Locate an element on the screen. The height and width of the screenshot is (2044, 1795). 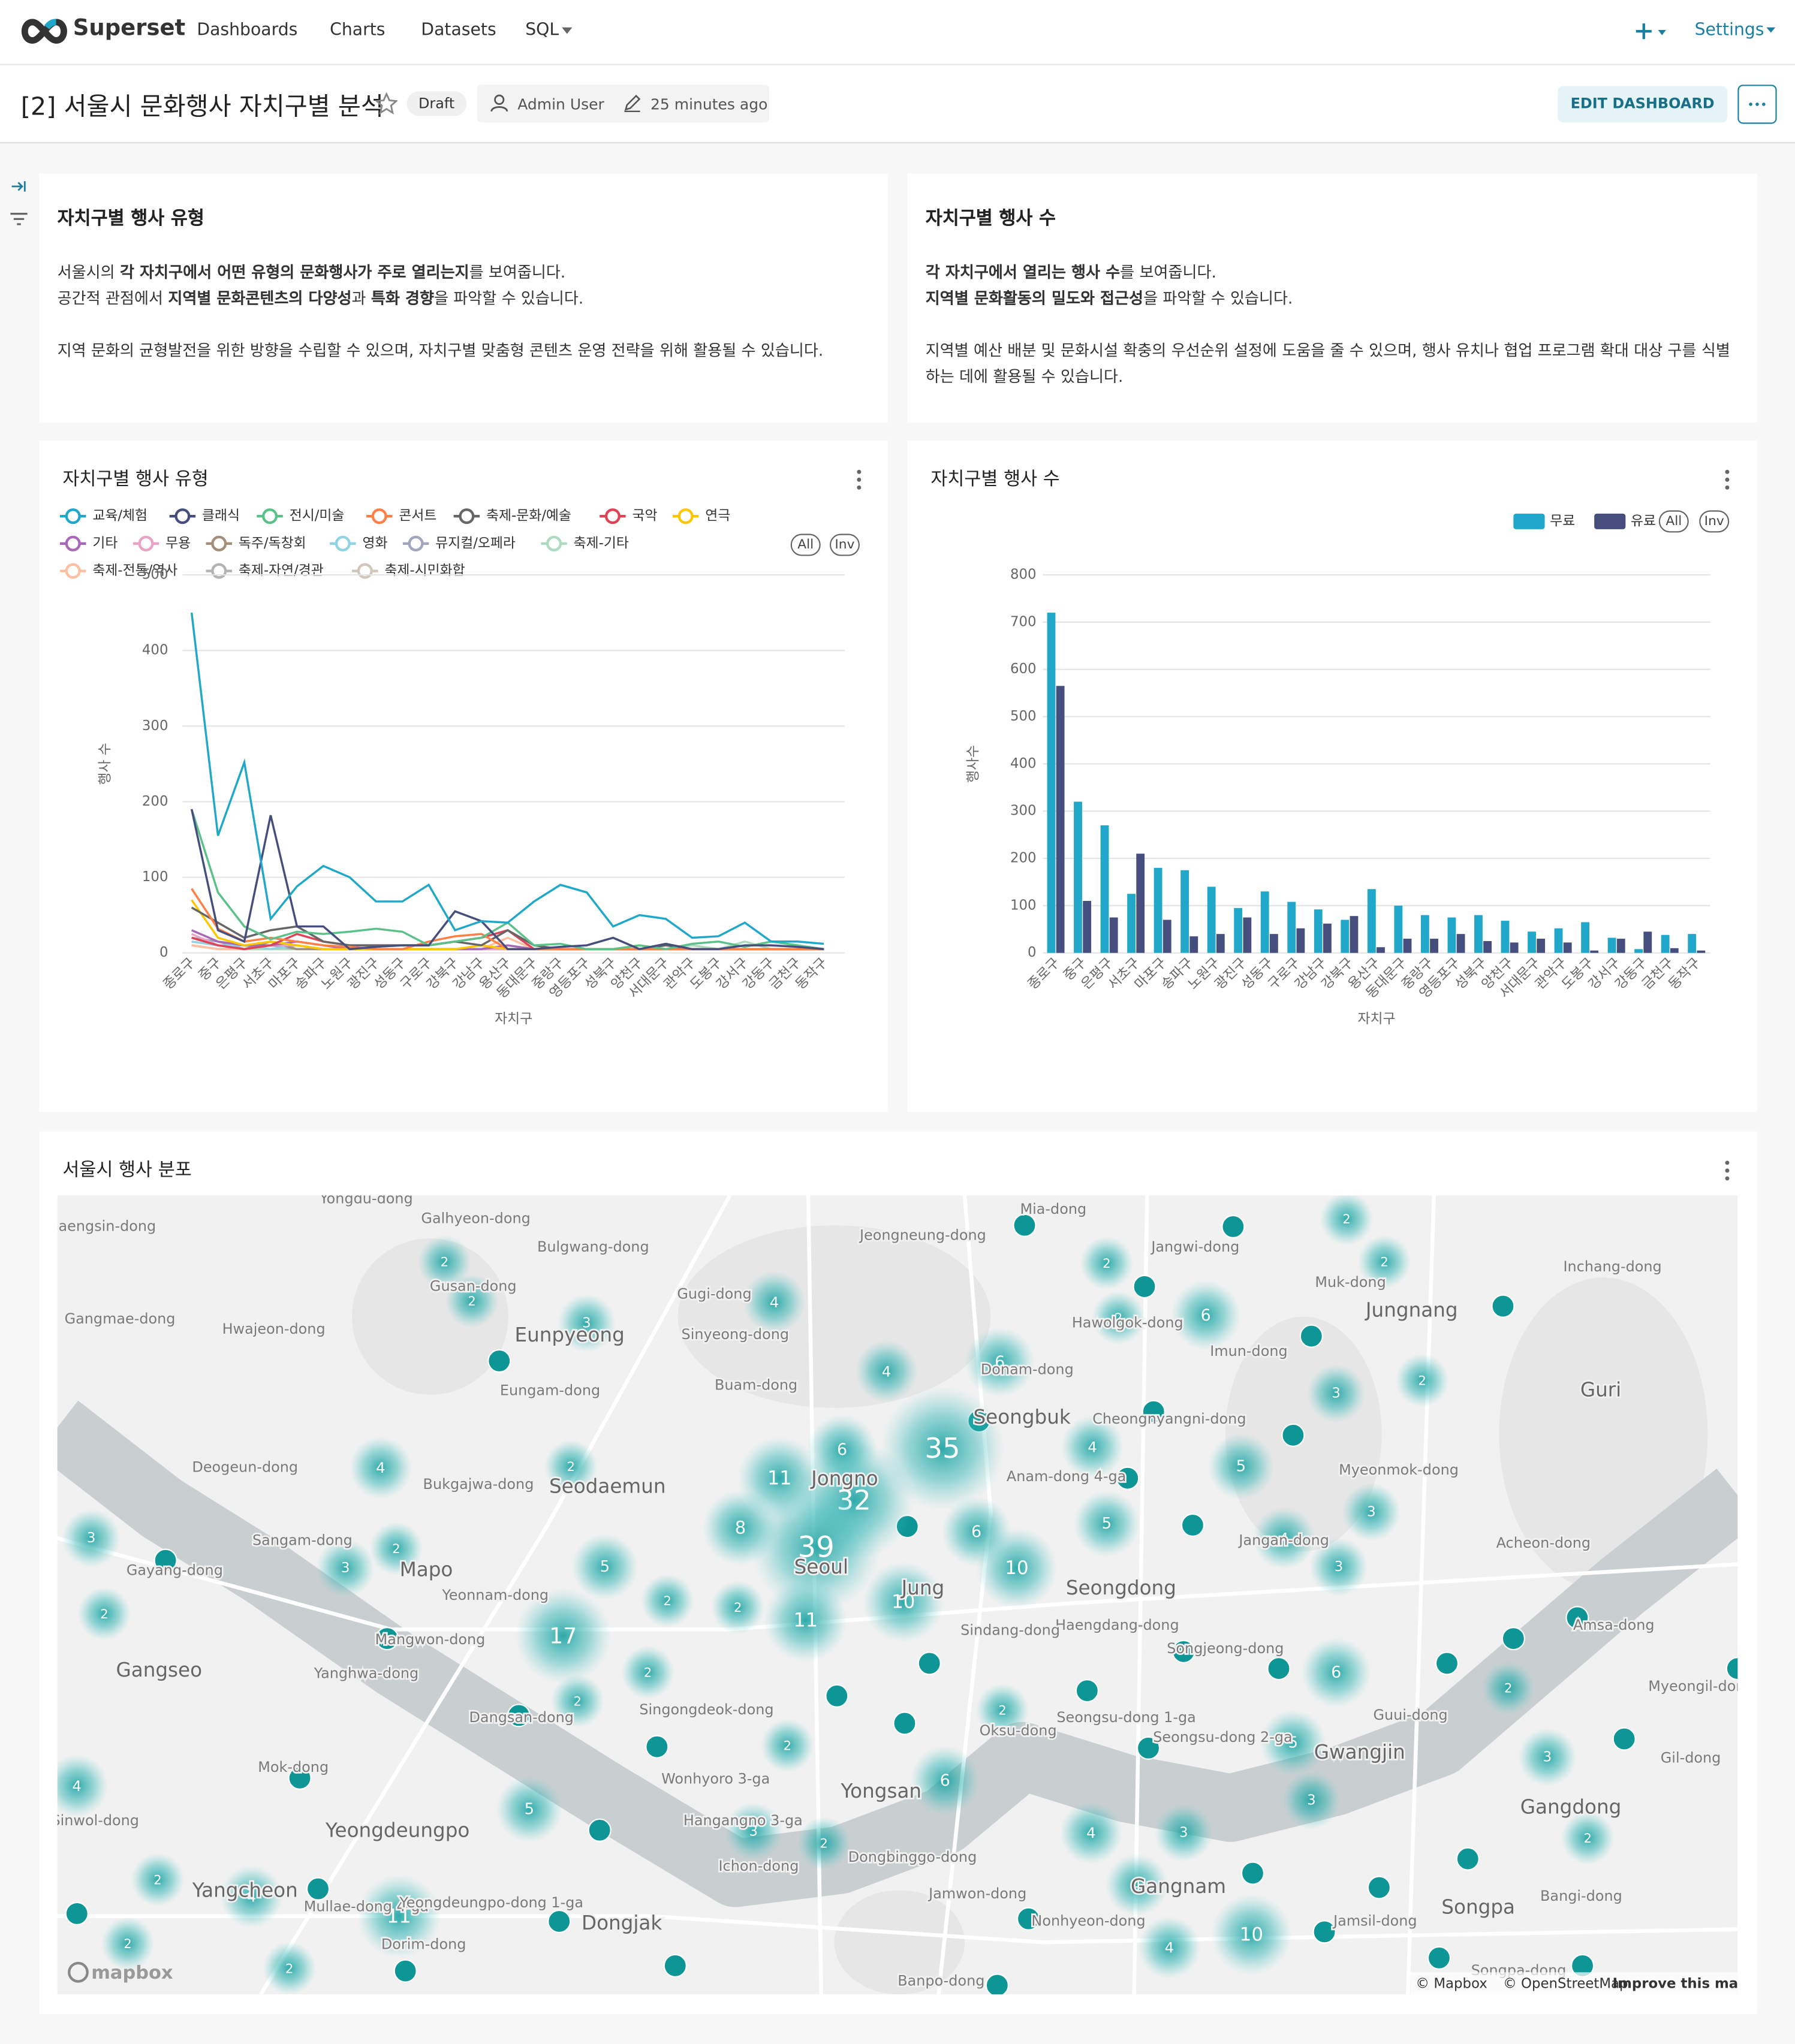
legend-label: 무료 is located at coordinates (1562, 521).